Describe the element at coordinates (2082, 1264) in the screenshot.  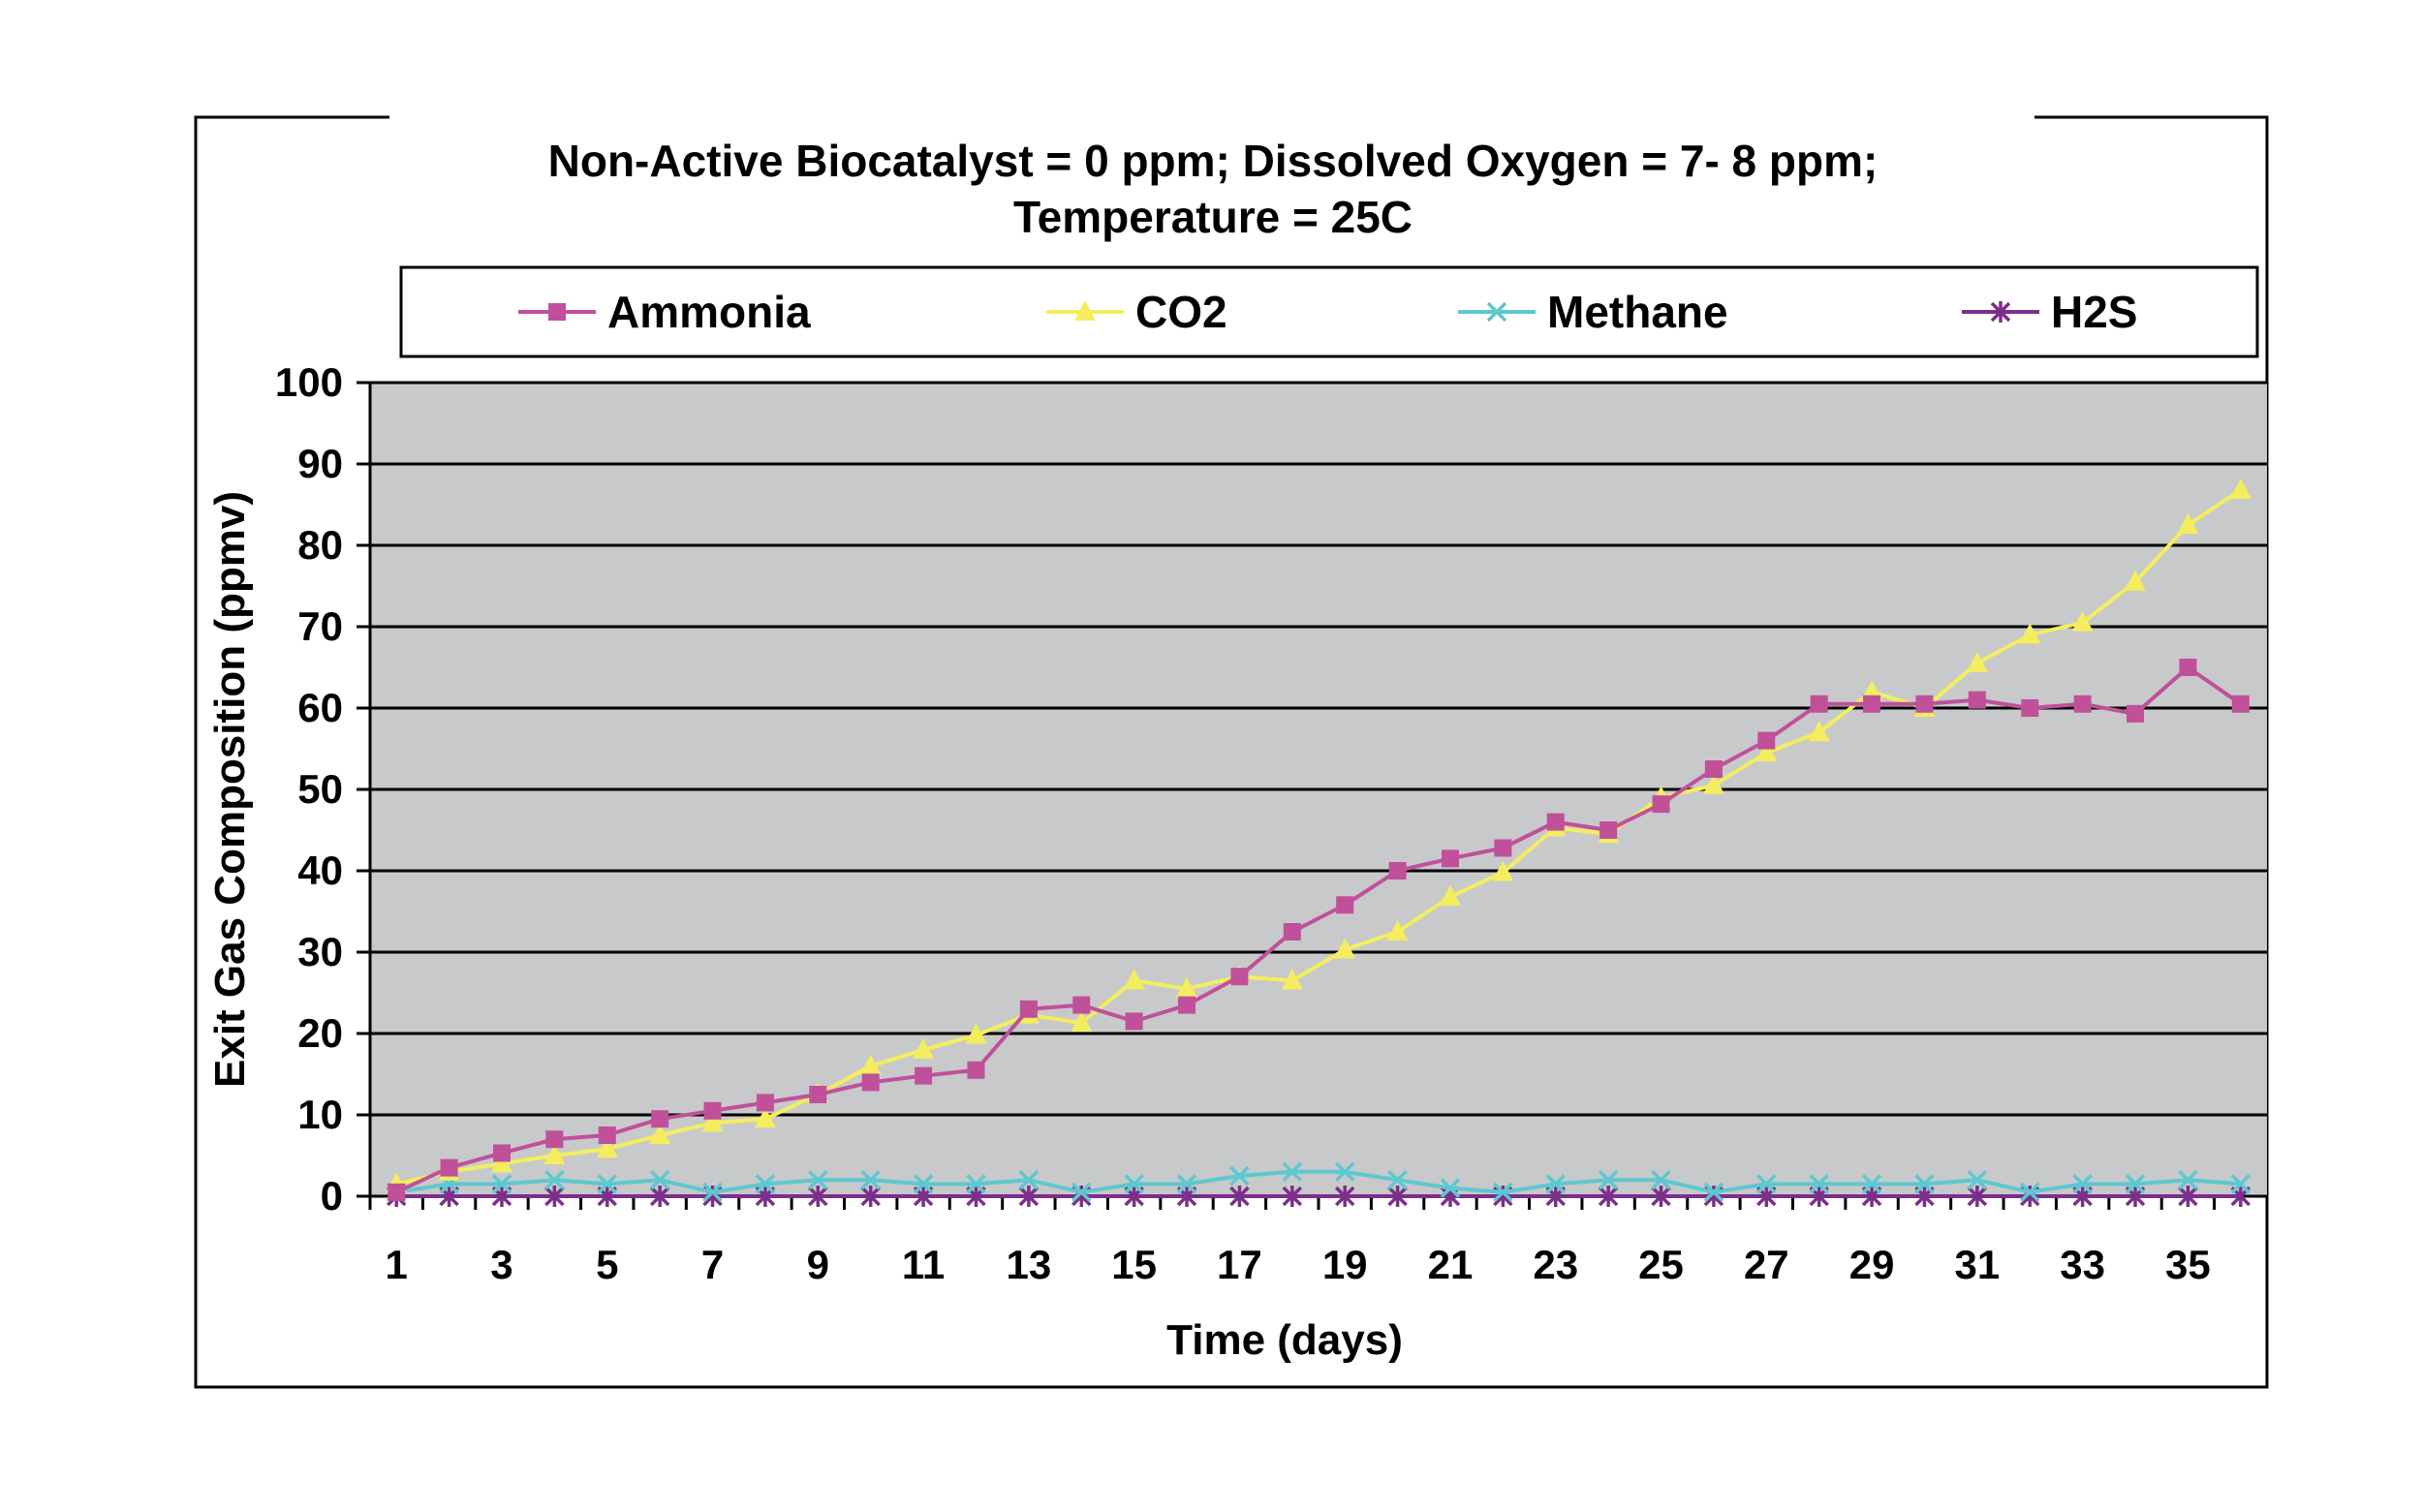
I see `x-tick-label: 33` at that location.